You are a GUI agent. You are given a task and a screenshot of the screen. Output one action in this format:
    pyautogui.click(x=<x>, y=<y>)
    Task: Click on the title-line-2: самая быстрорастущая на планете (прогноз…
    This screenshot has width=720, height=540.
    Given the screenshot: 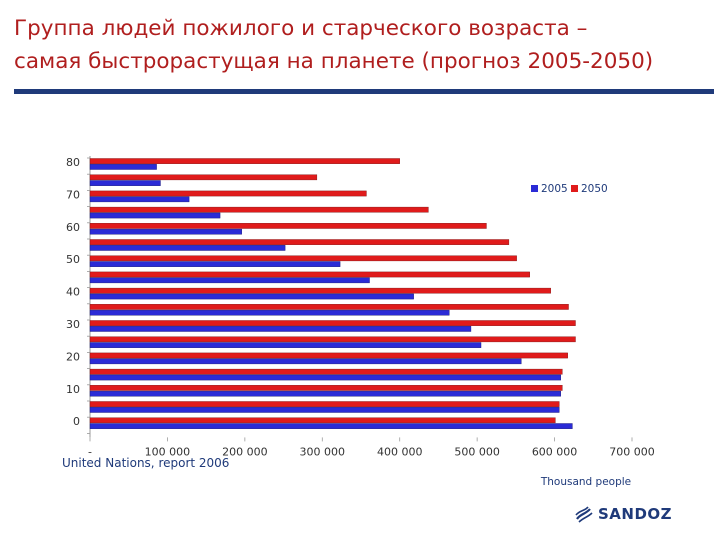 What is the action you would take?
    pyautogui.click(x=334, y=61)
    